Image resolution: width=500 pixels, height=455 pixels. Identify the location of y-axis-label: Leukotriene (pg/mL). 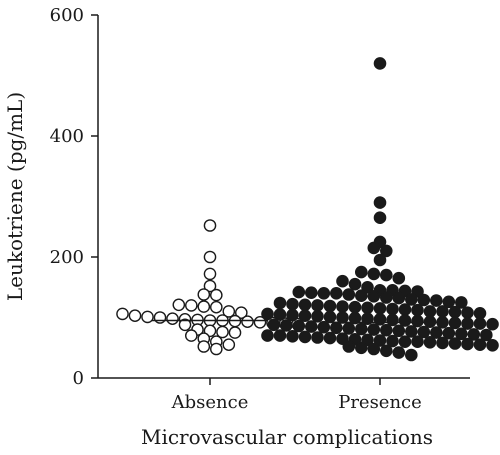
(15, 196).